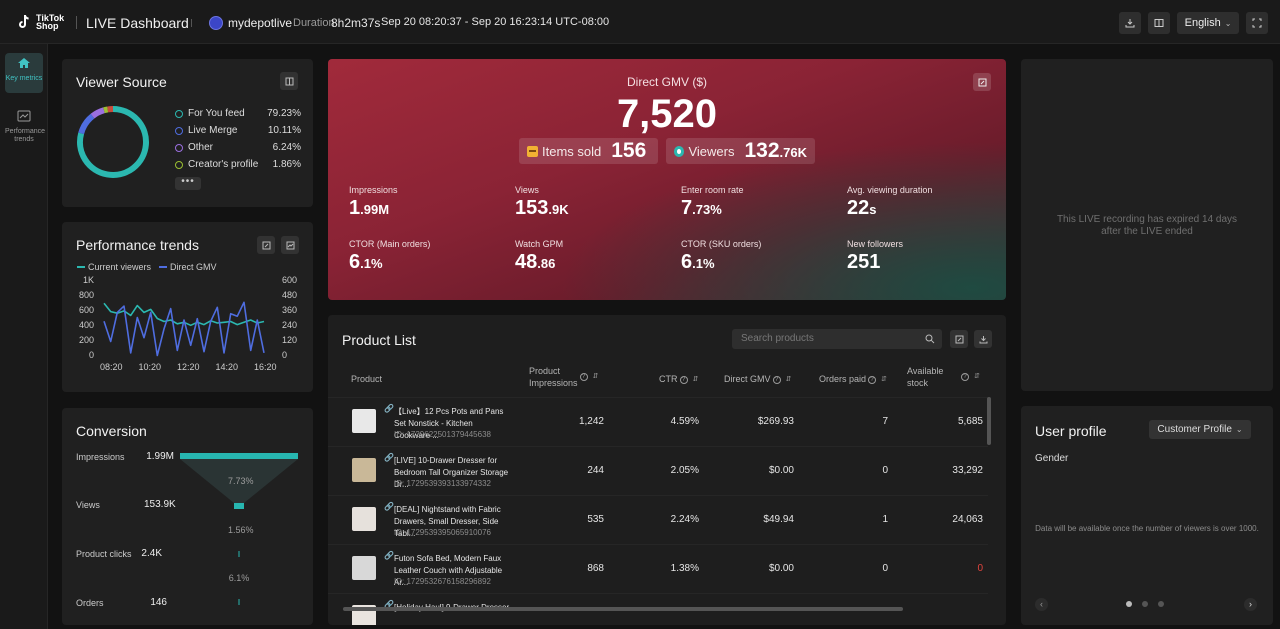  I want to click on col-header-direct-gmv: Direct GMV? ⇵, so click(757, 379).